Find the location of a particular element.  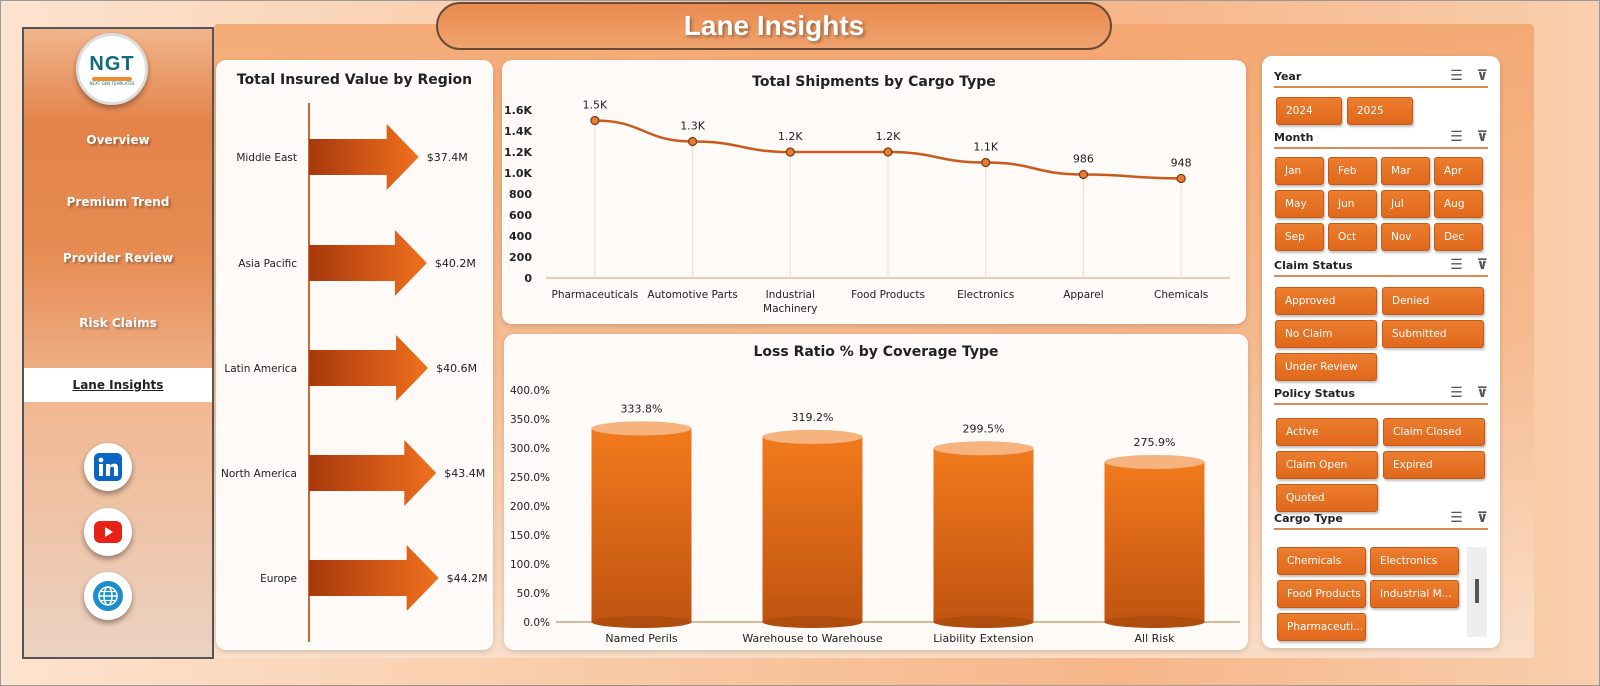

policy-status-option-active: Active is located at coordinates (1327, 432).